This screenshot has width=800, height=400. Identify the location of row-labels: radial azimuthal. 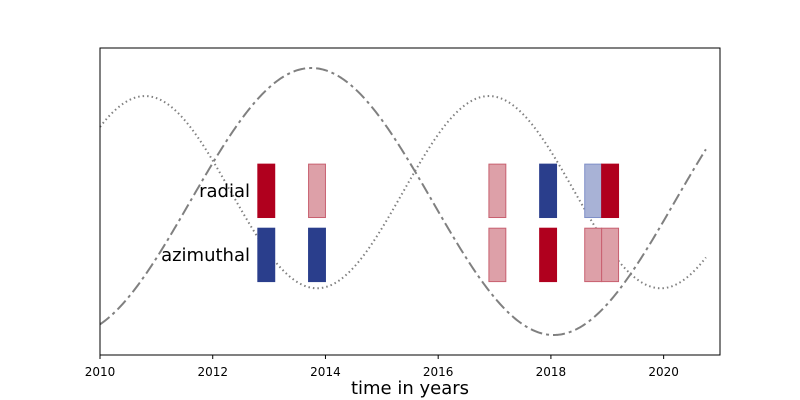
(205, 223).